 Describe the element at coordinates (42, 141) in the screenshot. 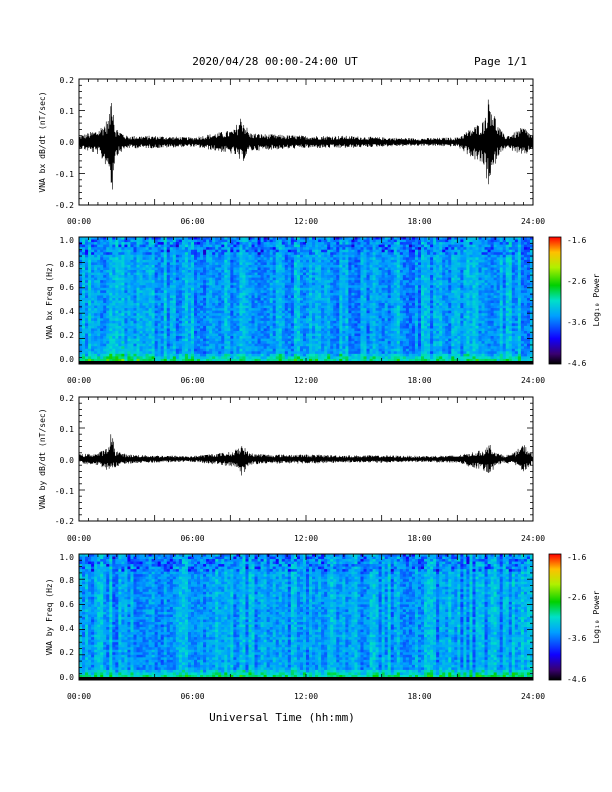

I see `bx-dbdt-ylabel: VNA bx dB/dt (nT/sec)` at that location.